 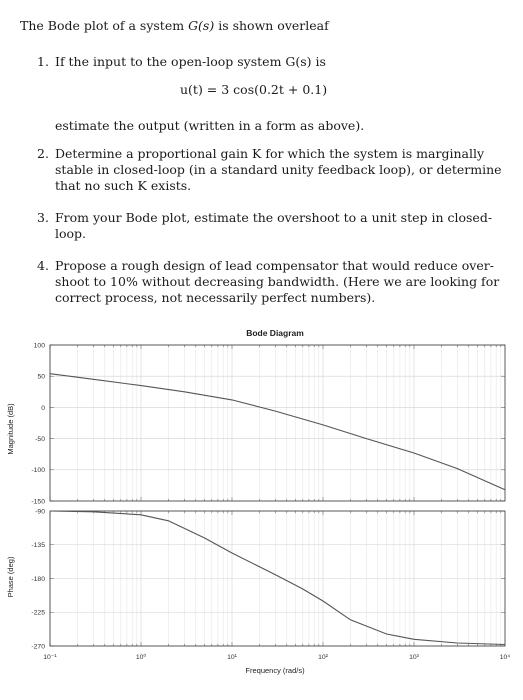 I want to click on phase-y-tick-label: -180, so click(x=38, y=579).